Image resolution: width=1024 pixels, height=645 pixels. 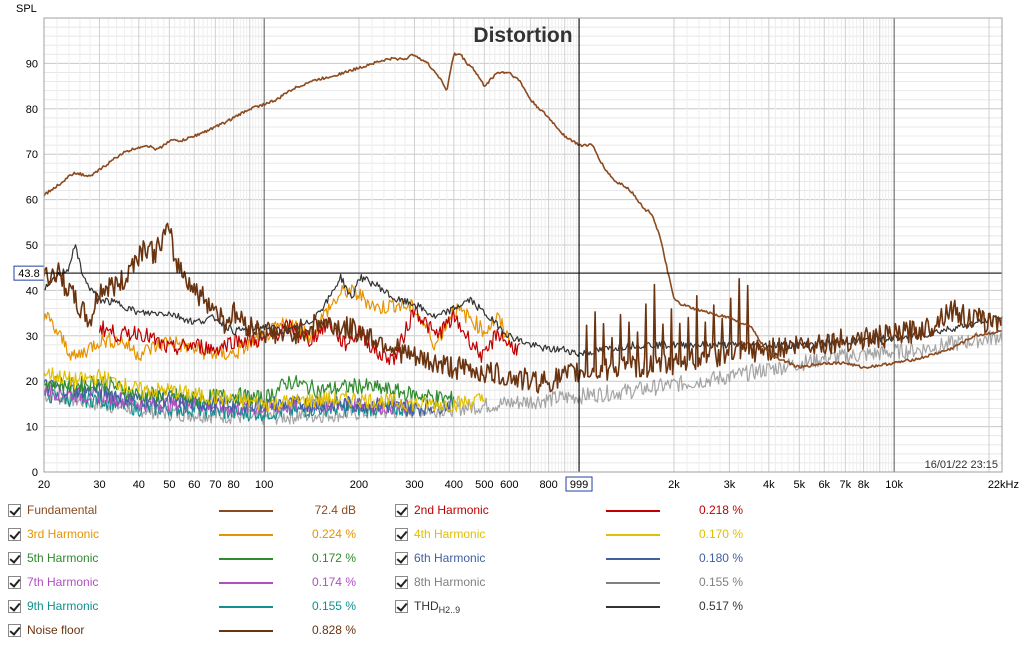 I want to click on series-line-4th-harmonic, so click(x=264, y=390).